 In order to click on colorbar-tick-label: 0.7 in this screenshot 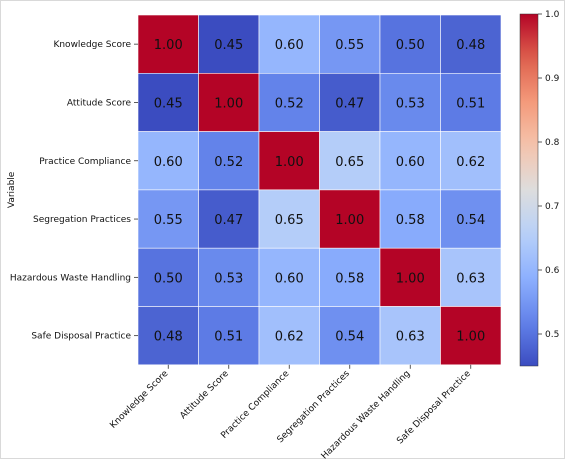, I will do `click(552, 207)`.